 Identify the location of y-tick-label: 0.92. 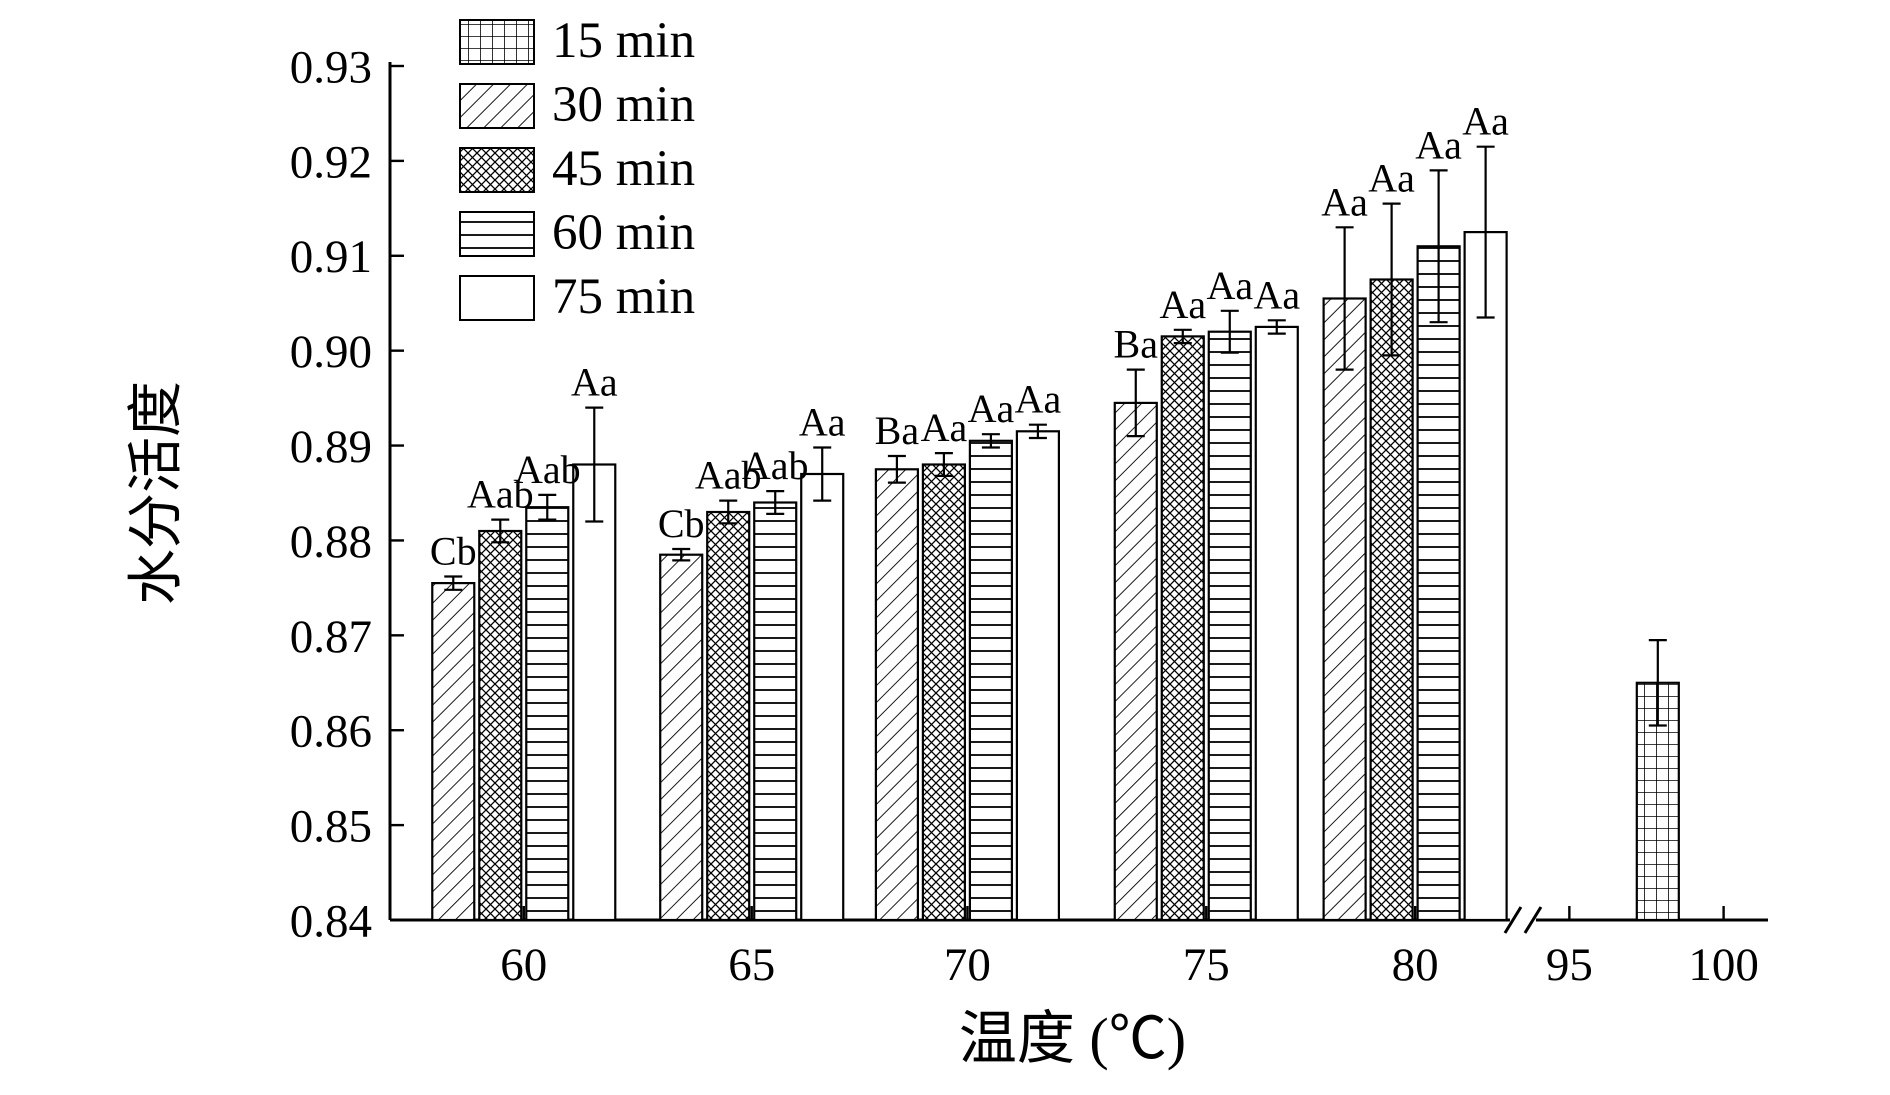
(331, 162).